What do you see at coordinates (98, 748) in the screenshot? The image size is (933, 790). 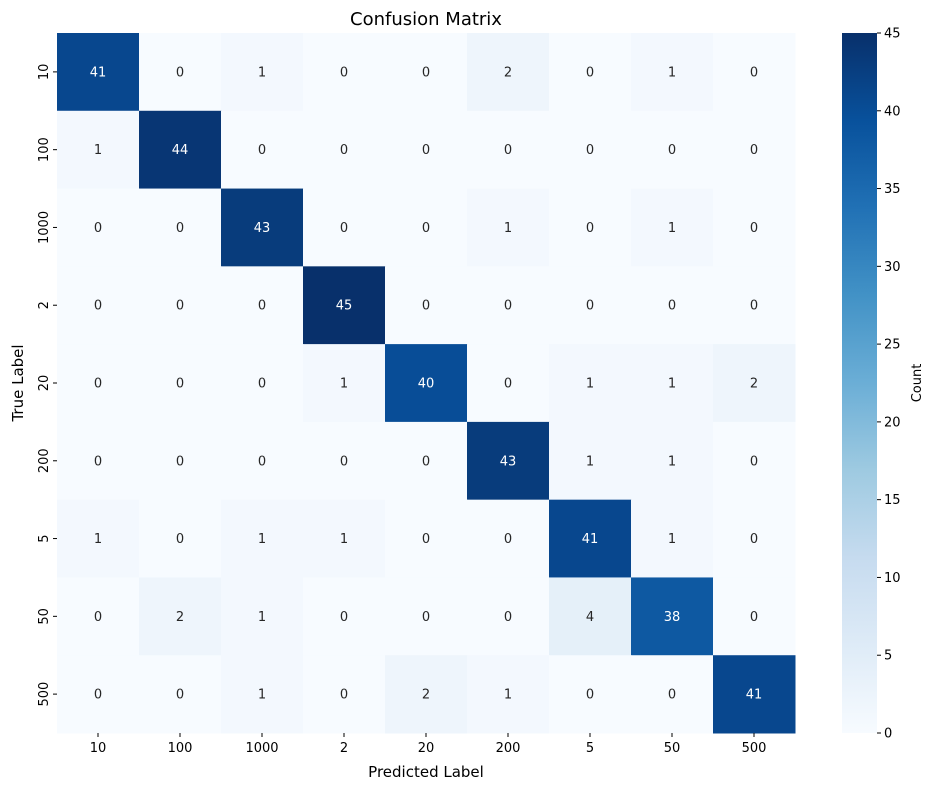 I see `x-tick-label: 10` at bounding box center [98, 748].